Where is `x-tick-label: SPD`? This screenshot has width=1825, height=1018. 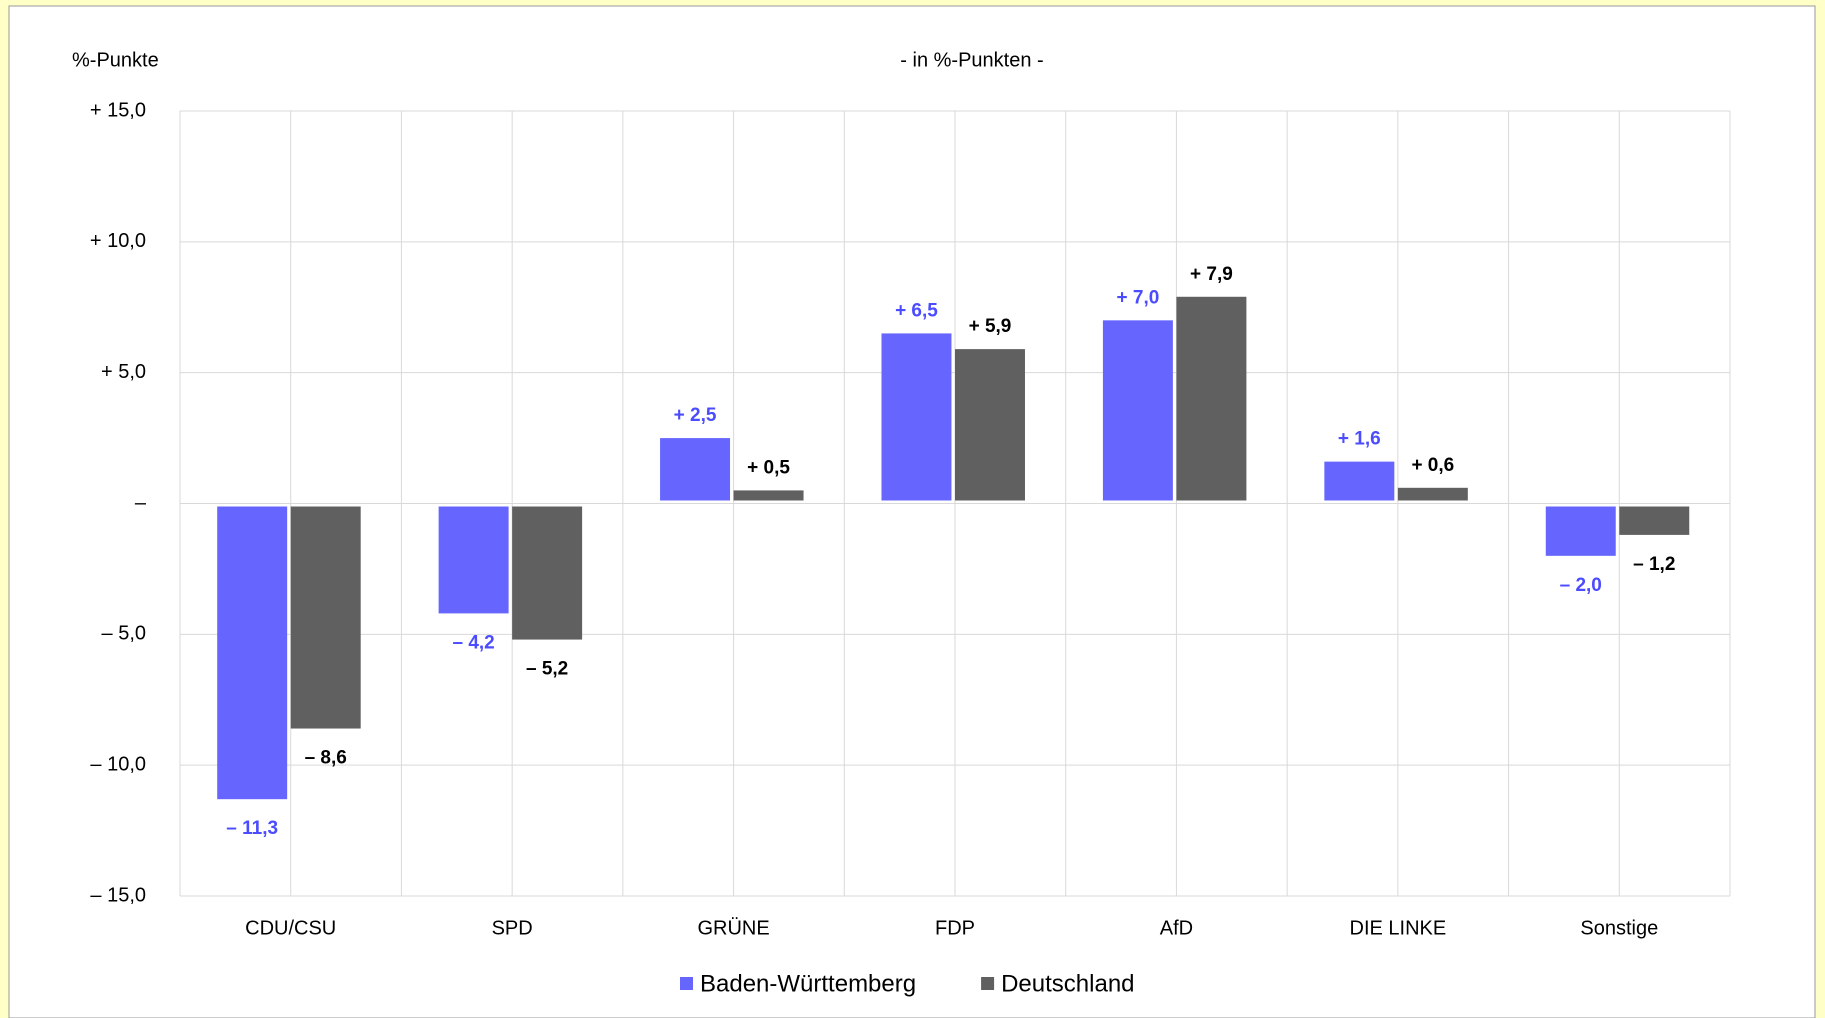 x-tick-label: SPD is located at coordinates (512, 928).